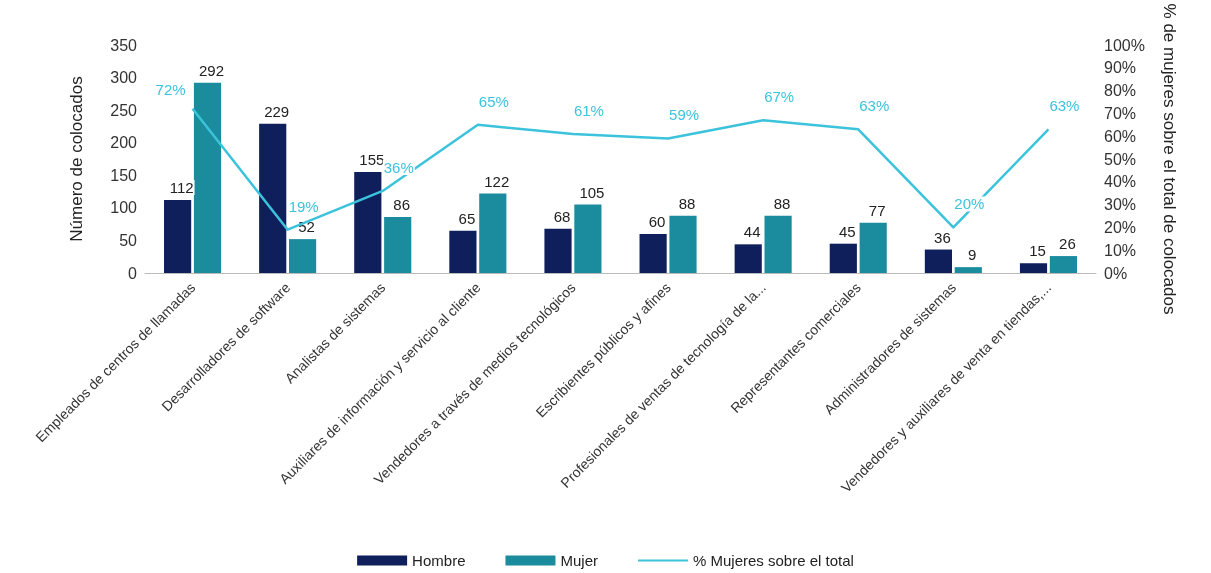 Image resolution: width=1211 pixels, height=573 pixels. Describe the element at coordinates (1124, 45) in the screenshot. I see `y2-tick-label: 100%` at that location.